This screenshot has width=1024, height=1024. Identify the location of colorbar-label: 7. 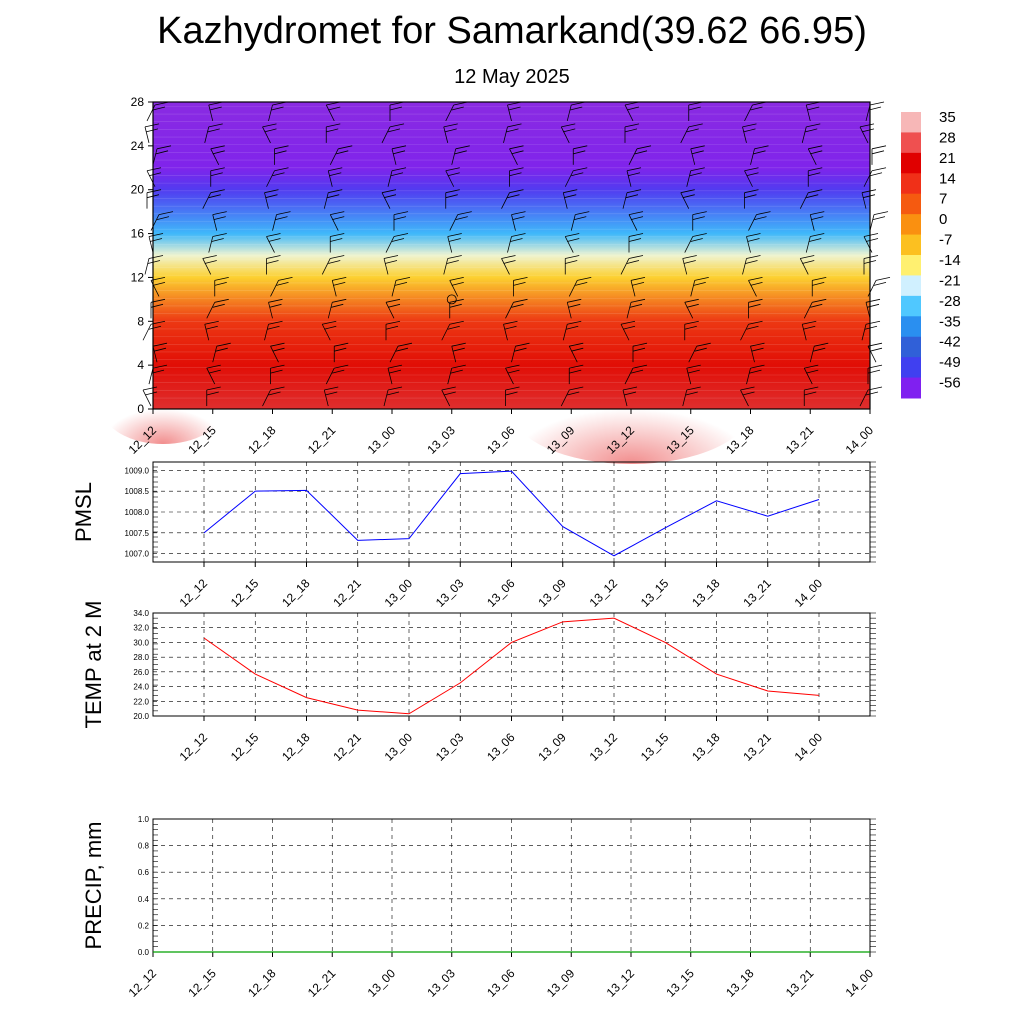
(943, 199).